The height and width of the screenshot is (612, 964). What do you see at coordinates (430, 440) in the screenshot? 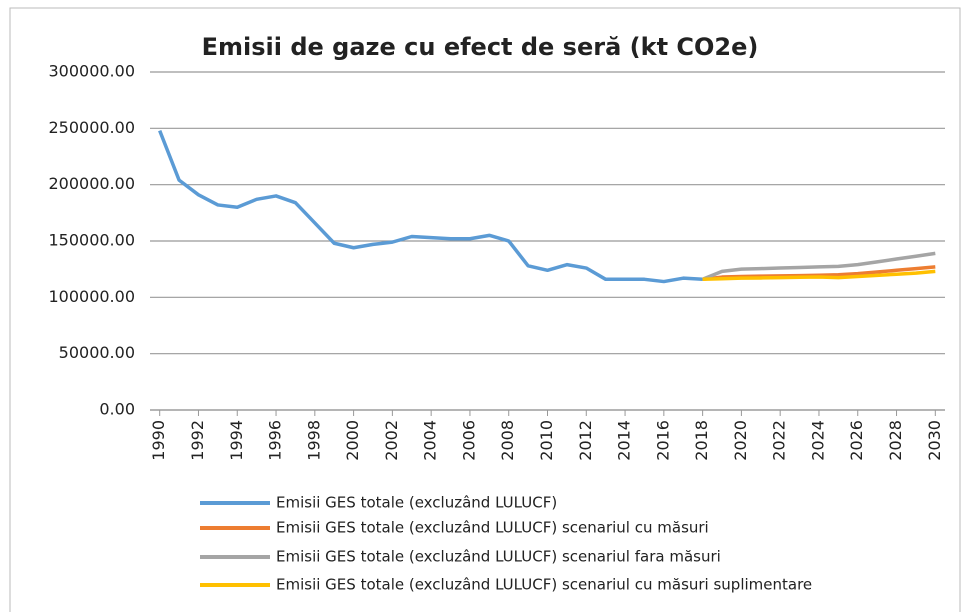
I see `x-tick-label: 2004` at bounding box center [430, 440].